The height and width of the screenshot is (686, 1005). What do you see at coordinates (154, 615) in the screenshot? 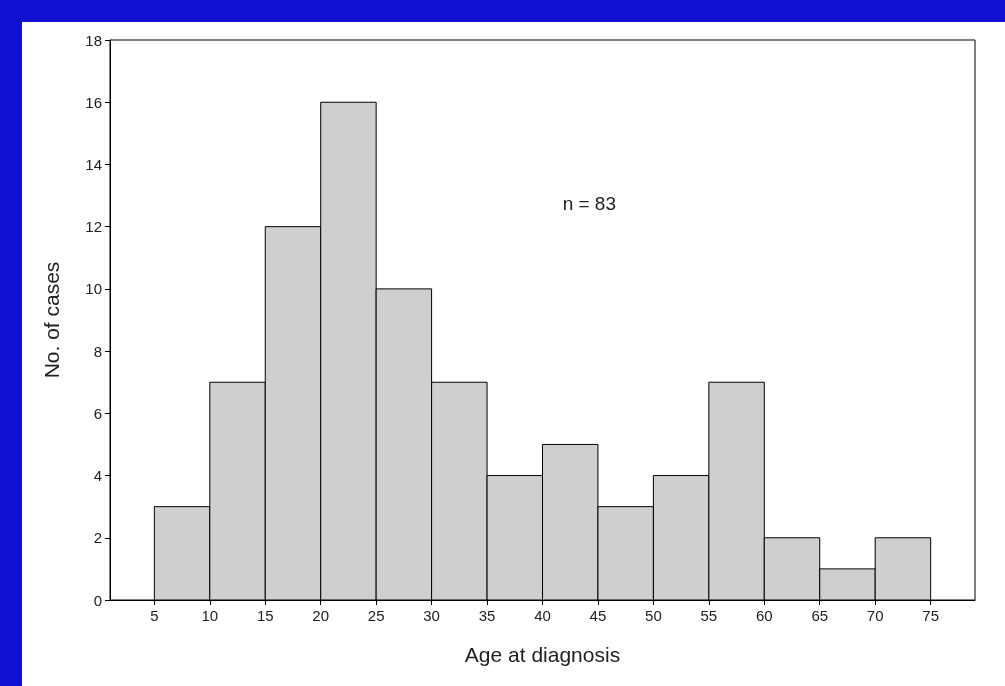
I see `x-tick-label: 5` at bounding box center [154, 615].